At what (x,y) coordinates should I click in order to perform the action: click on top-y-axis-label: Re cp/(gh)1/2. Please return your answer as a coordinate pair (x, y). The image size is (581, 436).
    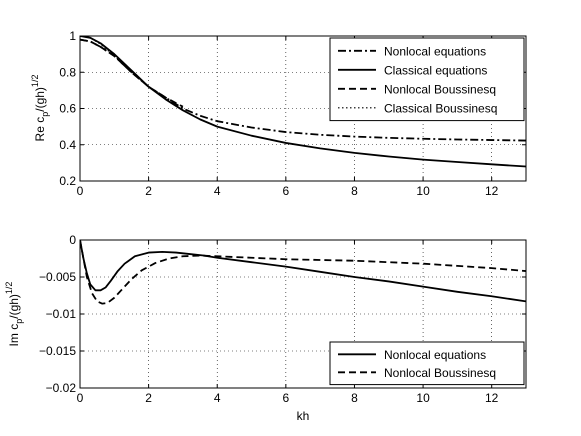
    Looking at the image, I should click on (40, 108).